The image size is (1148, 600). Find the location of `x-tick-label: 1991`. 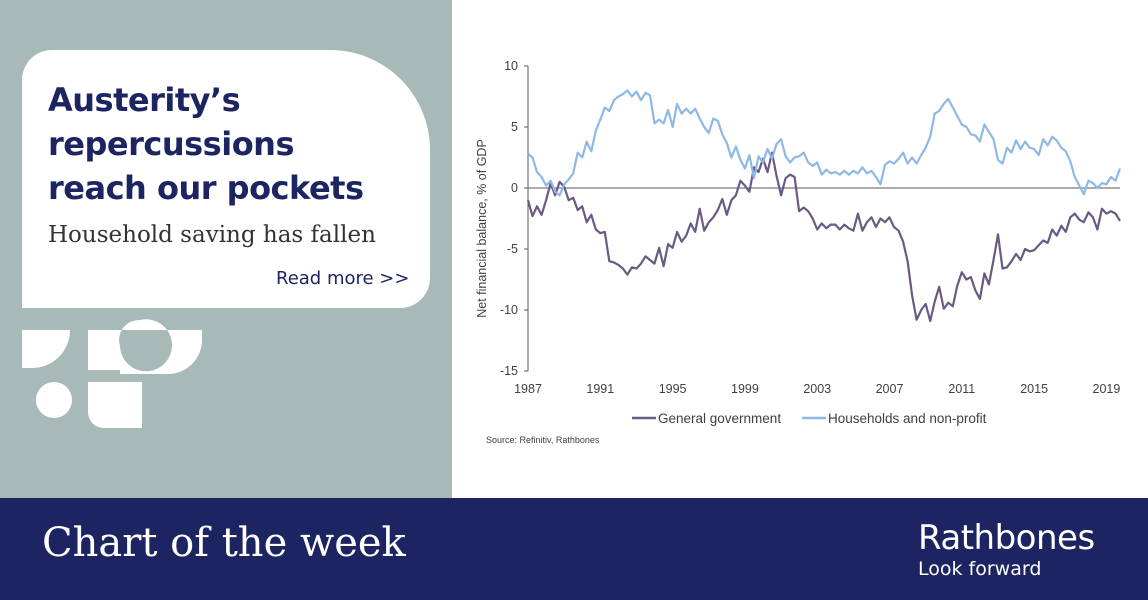

x-tick-label: 1991 is located at coordinates (600, 389).